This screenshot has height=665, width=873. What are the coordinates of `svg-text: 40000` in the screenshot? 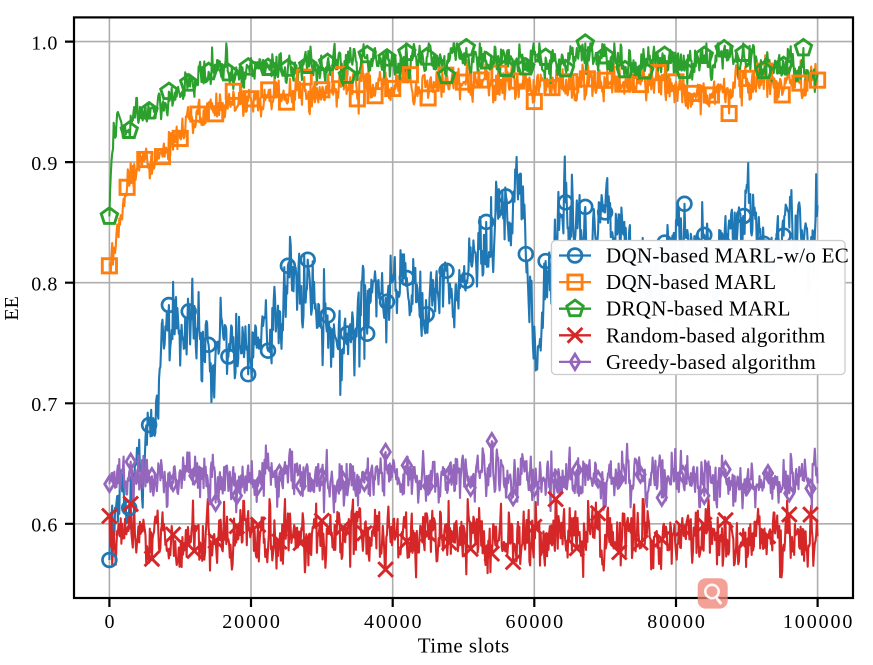 It's located at (394, 622).